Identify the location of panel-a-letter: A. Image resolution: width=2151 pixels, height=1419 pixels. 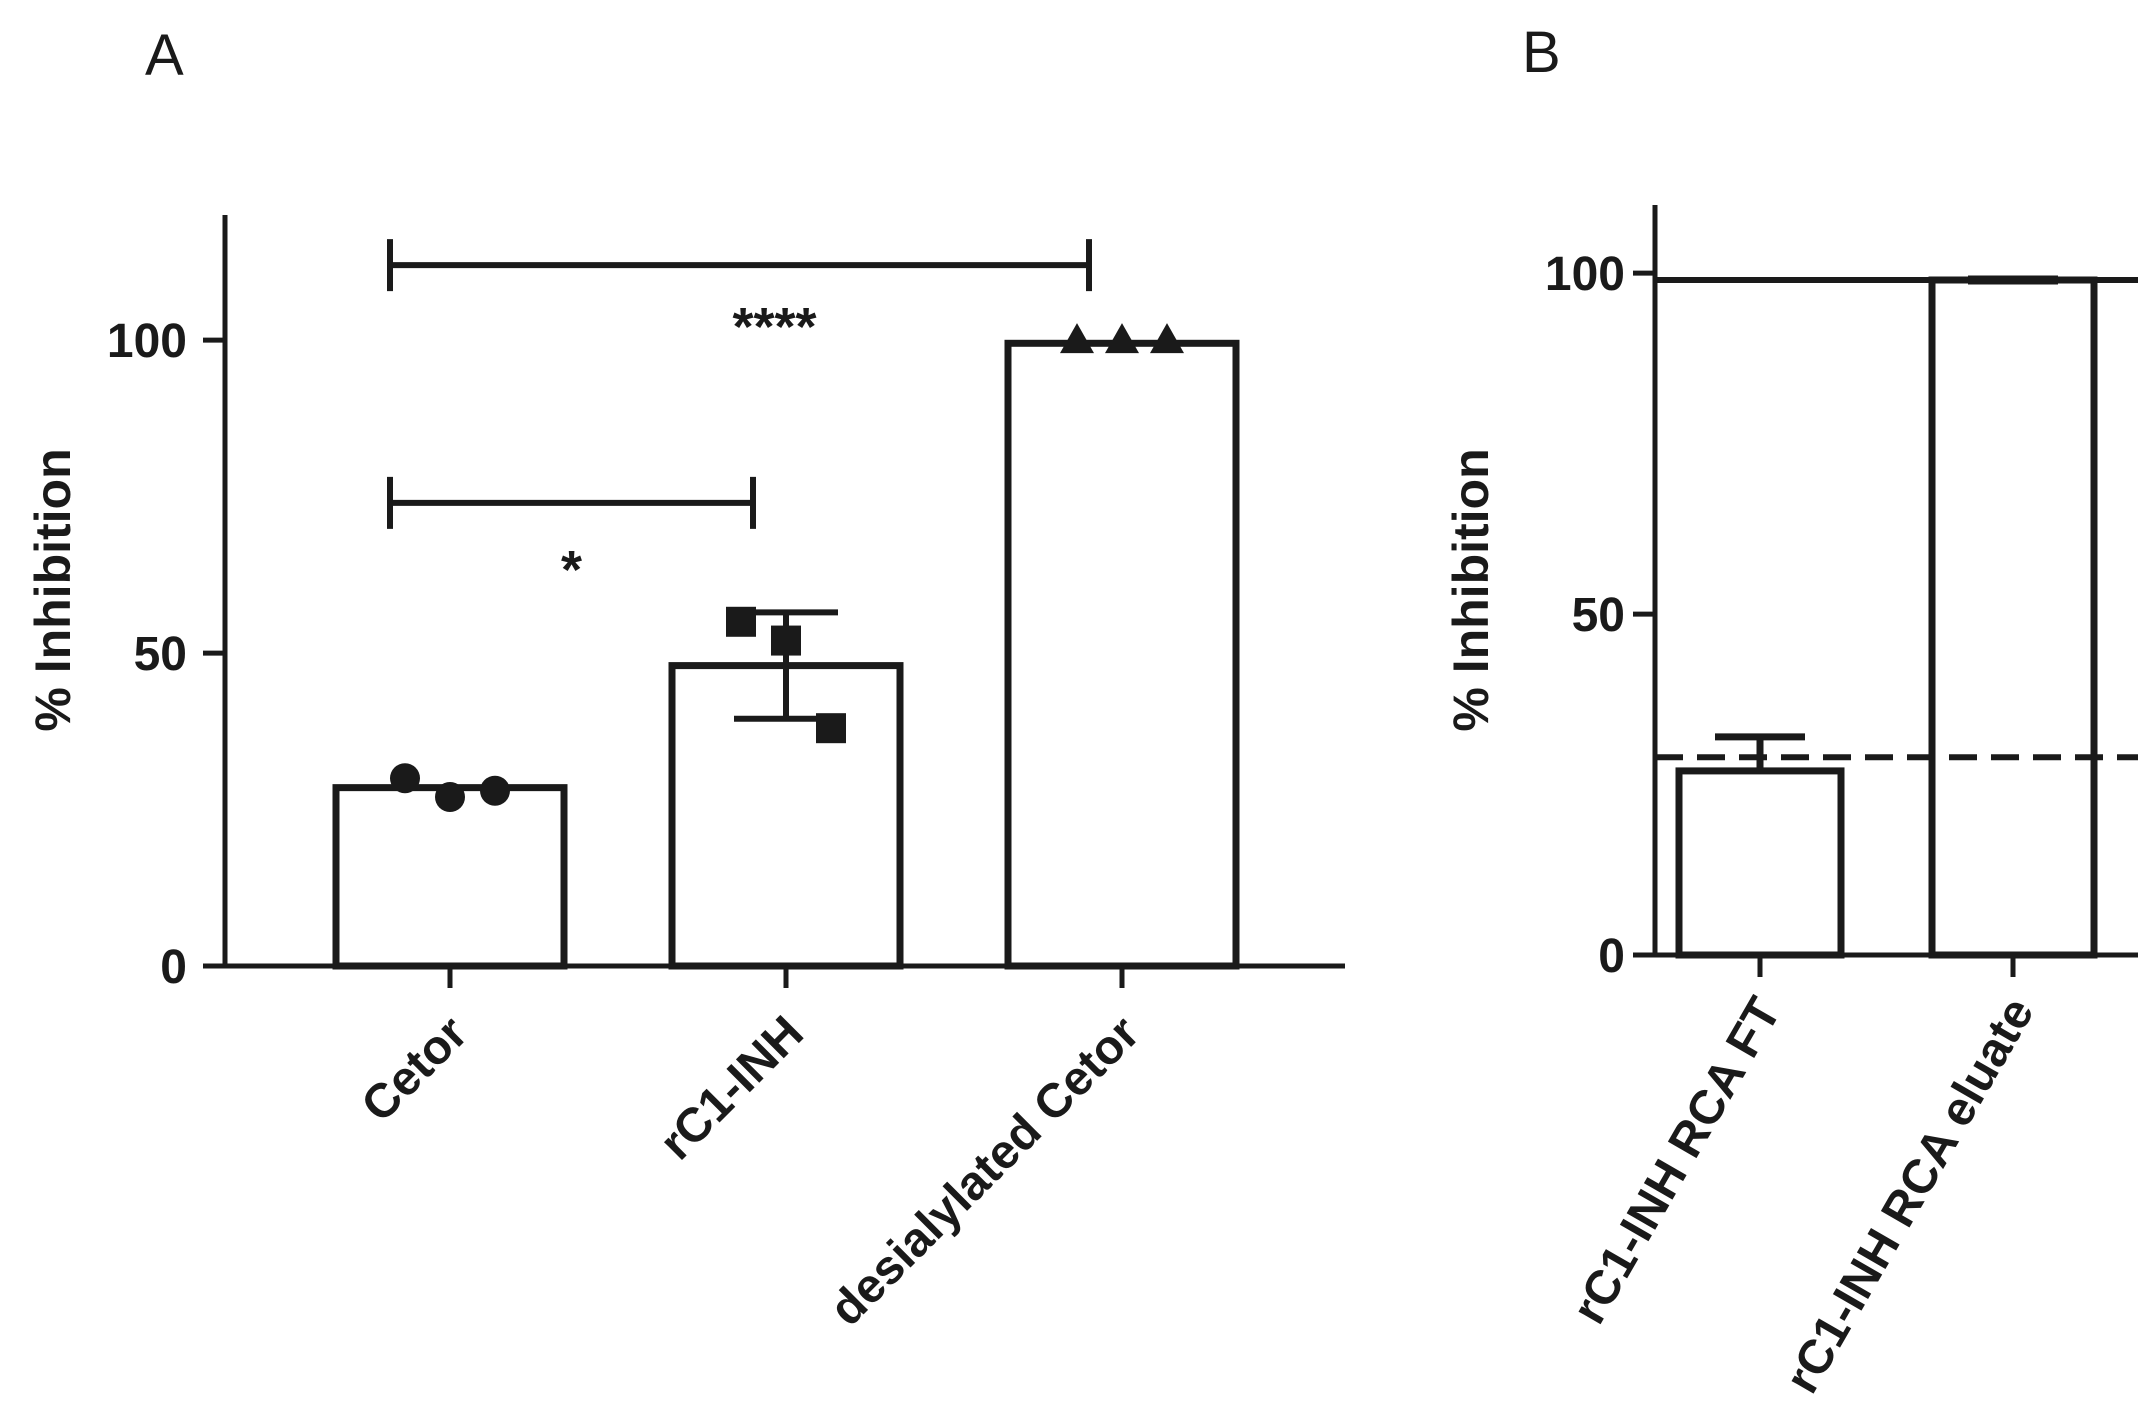
(164, 55).